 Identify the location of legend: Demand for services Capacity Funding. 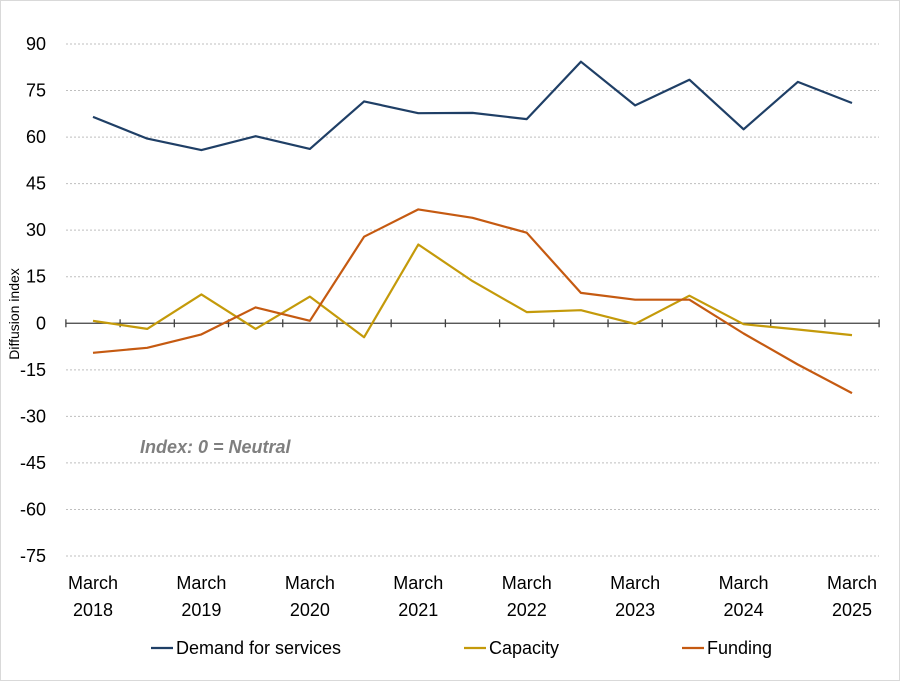
(461, 648).